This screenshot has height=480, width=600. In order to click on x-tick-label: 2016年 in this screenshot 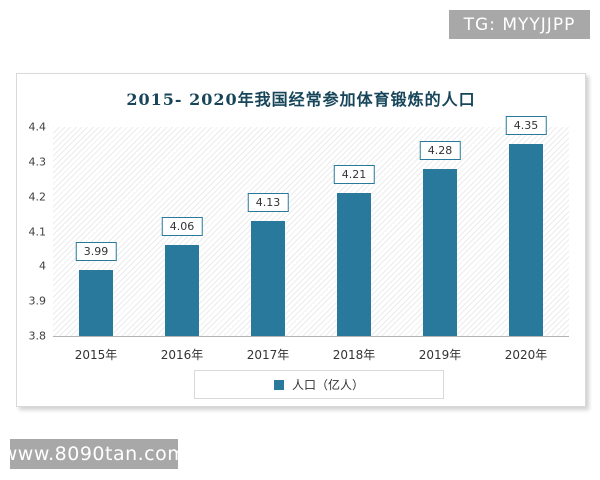, I will do `click(182, 355)`.